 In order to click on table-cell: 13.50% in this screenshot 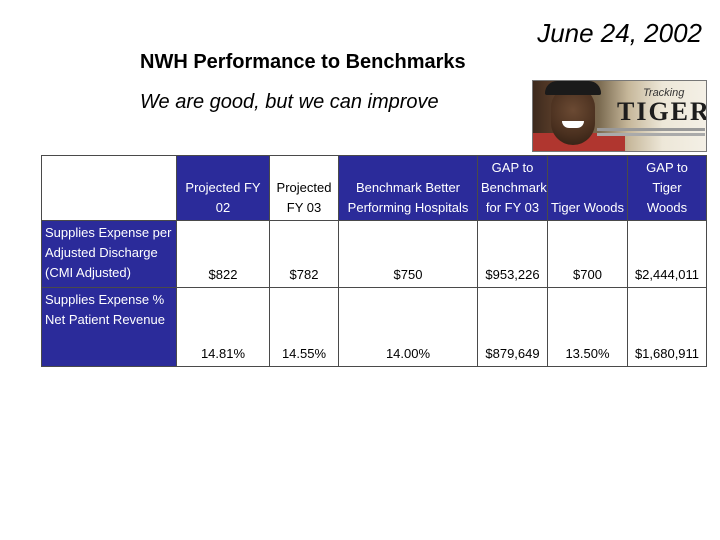, I will do `click(587, 327)`.